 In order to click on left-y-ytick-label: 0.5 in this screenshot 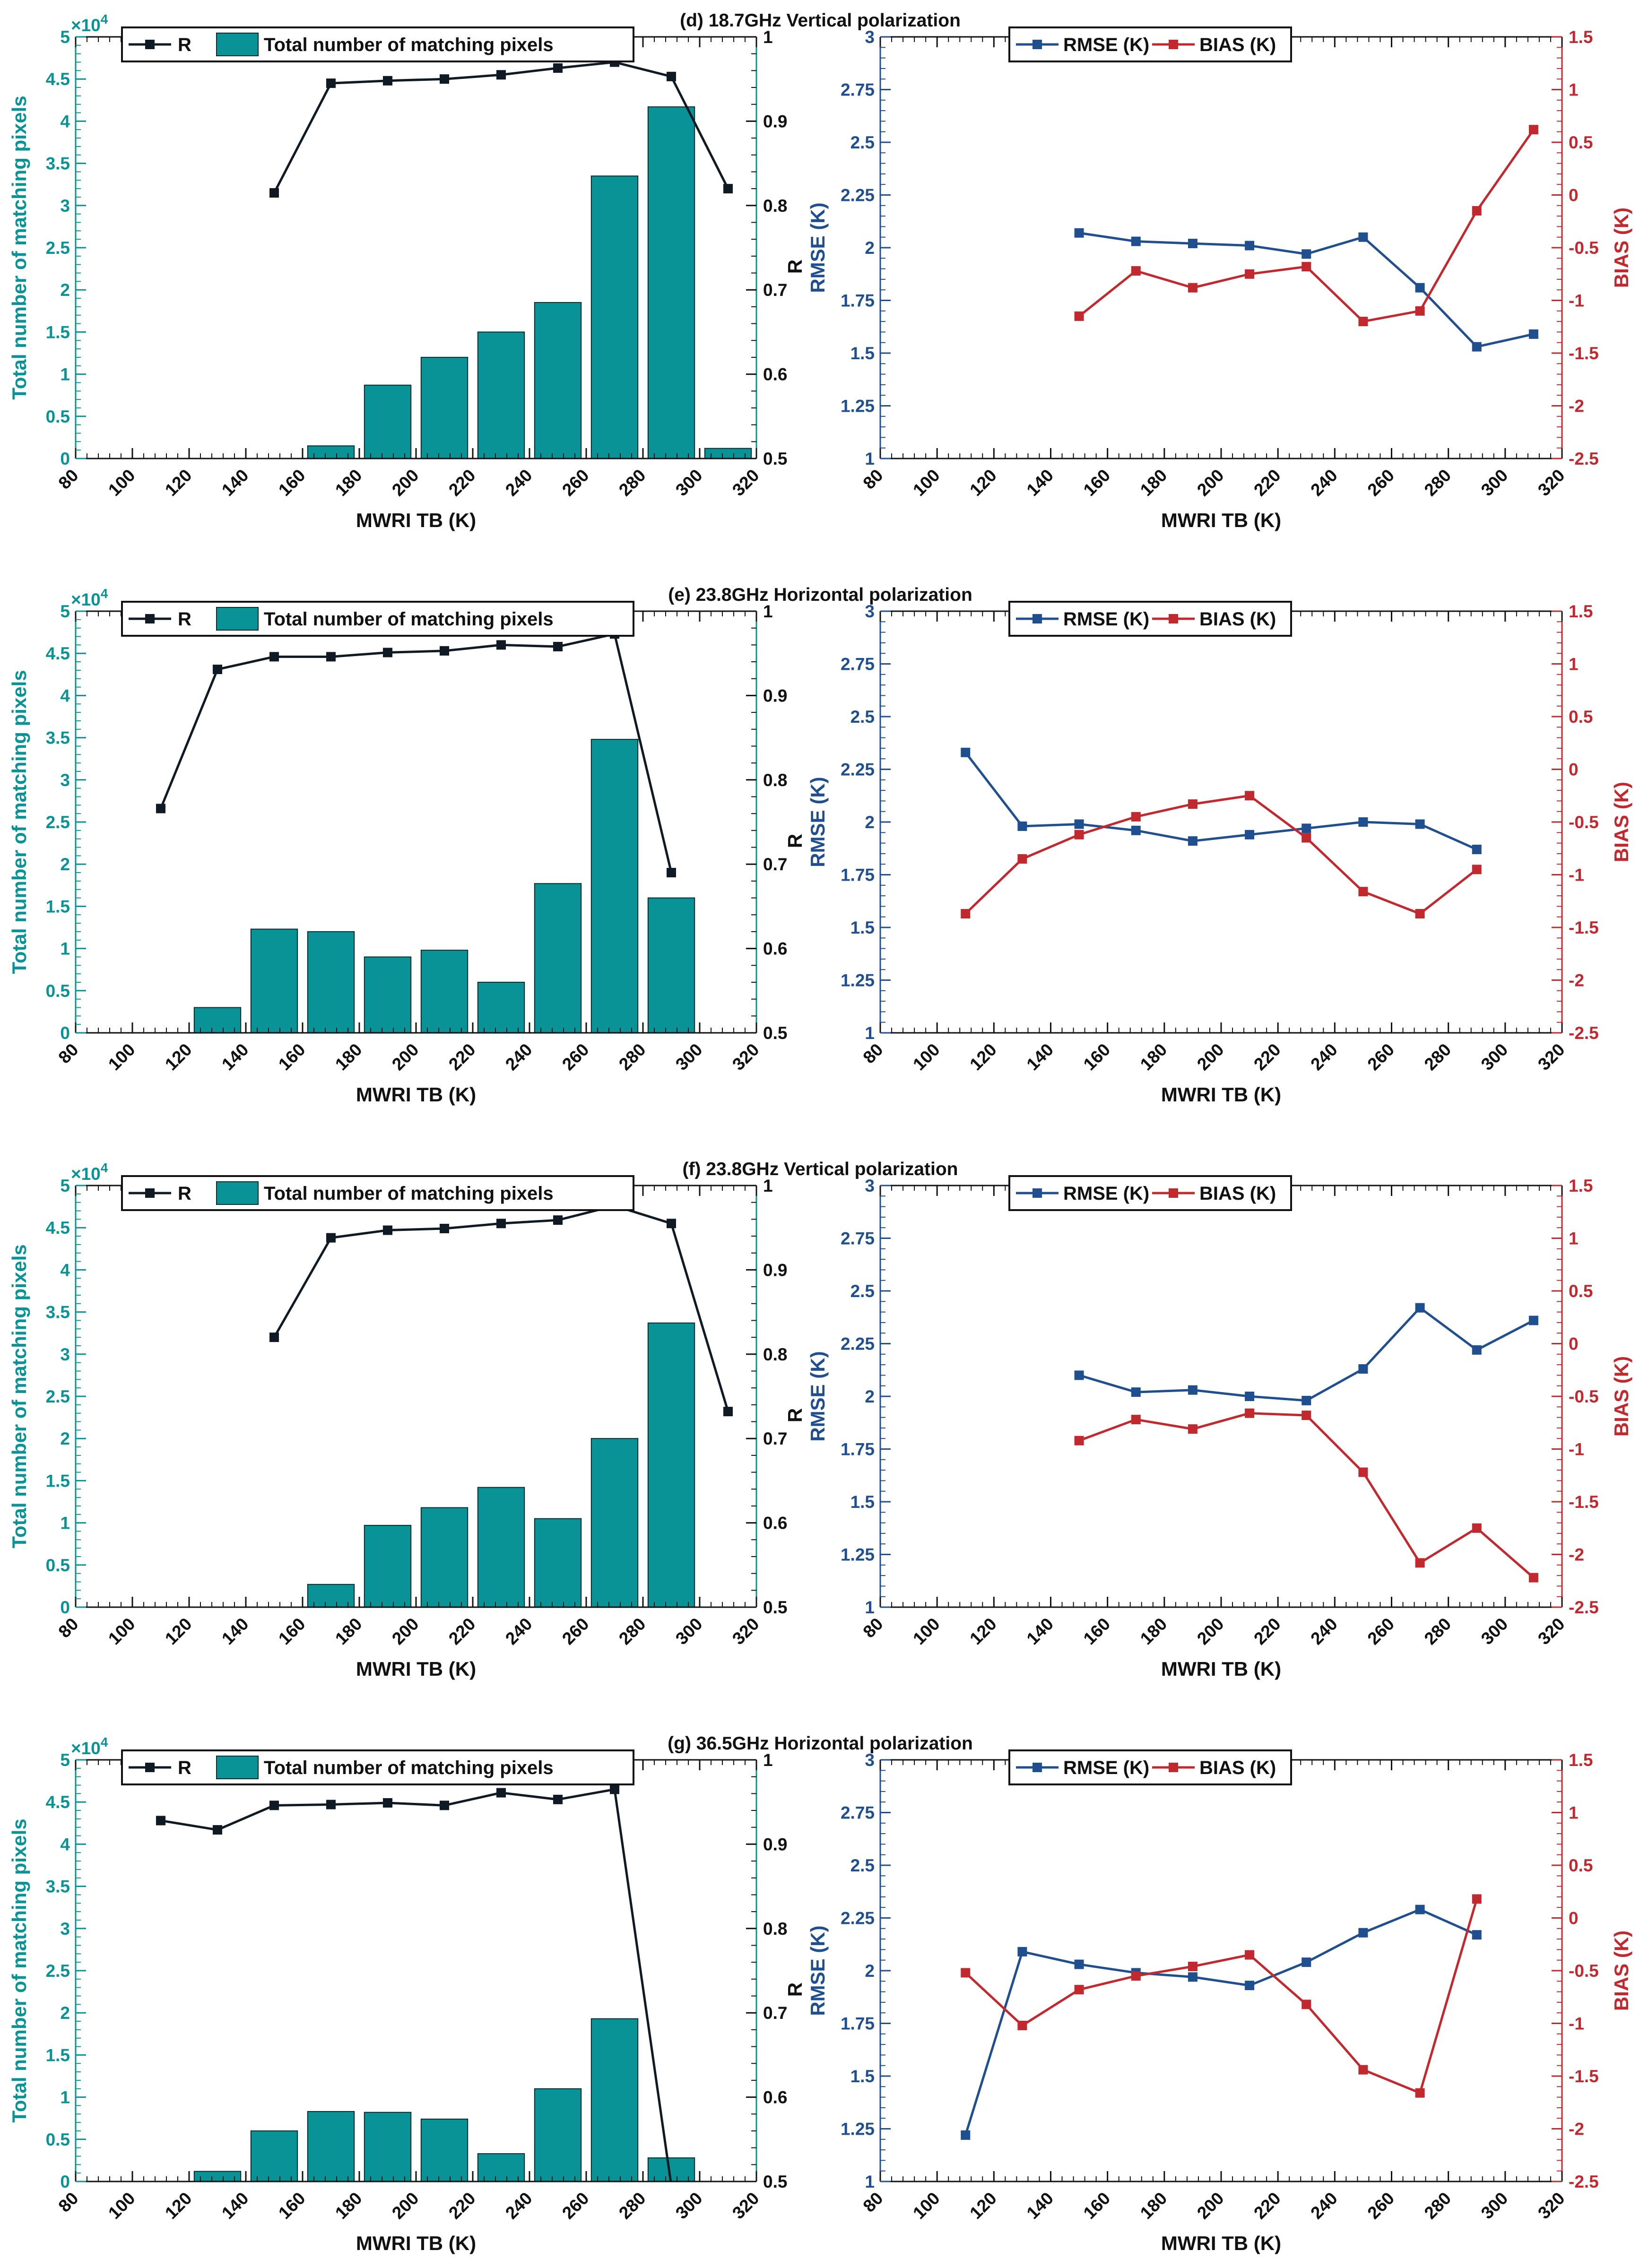, I will do `click(58, 416)`.